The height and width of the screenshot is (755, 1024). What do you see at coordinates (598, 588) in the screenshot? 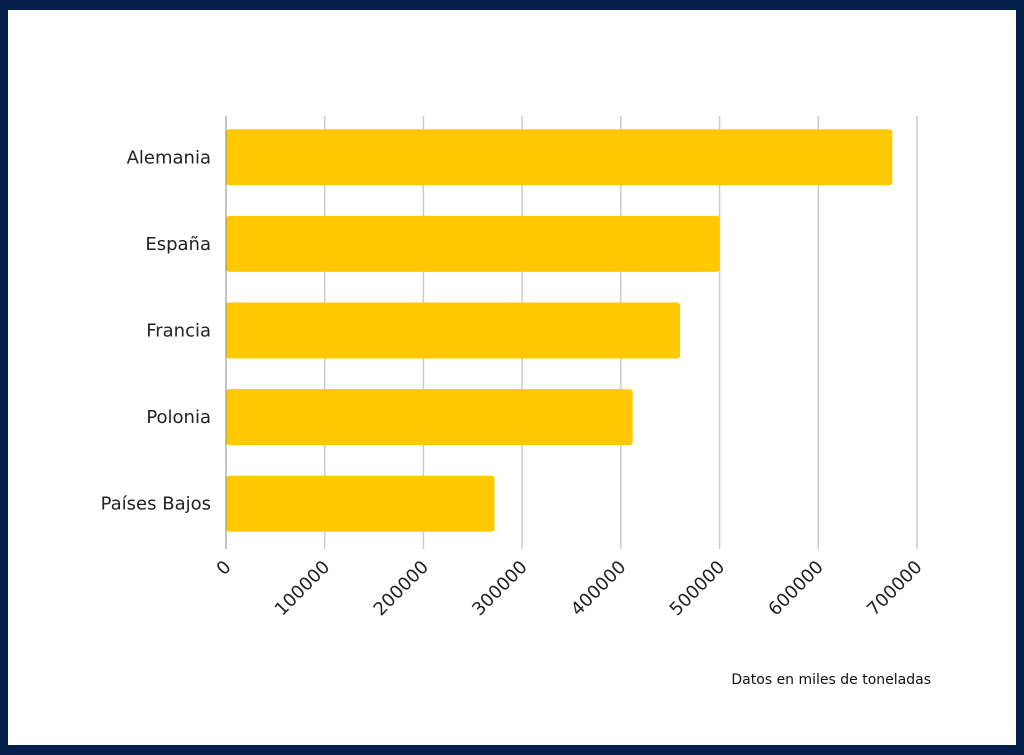
I see `x-tick-label: 400000` at bounding box center [598, 588].